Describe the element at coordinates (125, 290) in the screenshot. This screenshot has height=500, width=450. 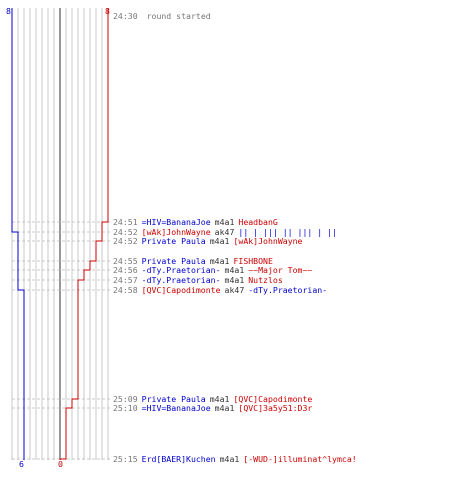
I see `event-time: 24:58` at that location.